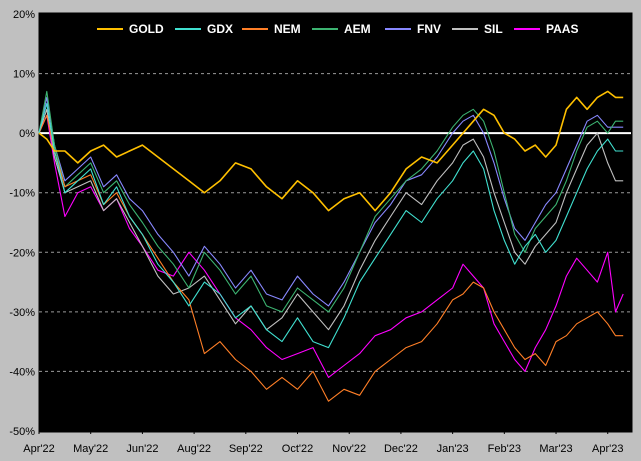 This screenshot has height=461, width=641. Describe the element at coordinates (555, 449) in the screenshot. I see `x-tick-label: Mar'23` at that location.